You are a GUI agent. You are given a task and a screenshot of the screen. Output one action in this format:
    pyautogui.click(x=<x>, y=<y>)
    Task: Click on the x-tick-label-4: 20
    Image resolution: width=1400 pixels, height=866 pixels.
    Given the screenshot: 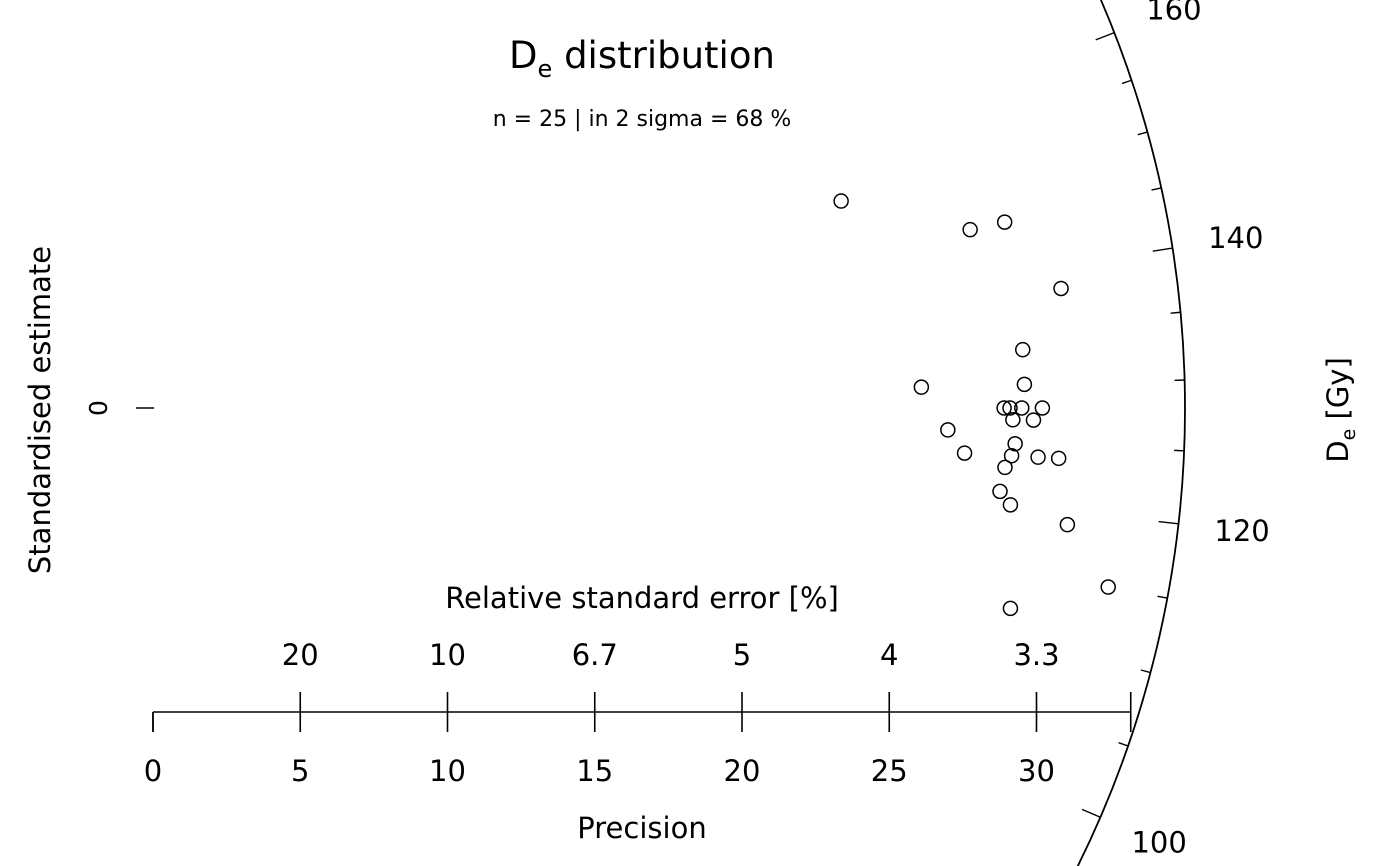 What is the action you would take?
    pyautogui.click(x=742, y=771)
    